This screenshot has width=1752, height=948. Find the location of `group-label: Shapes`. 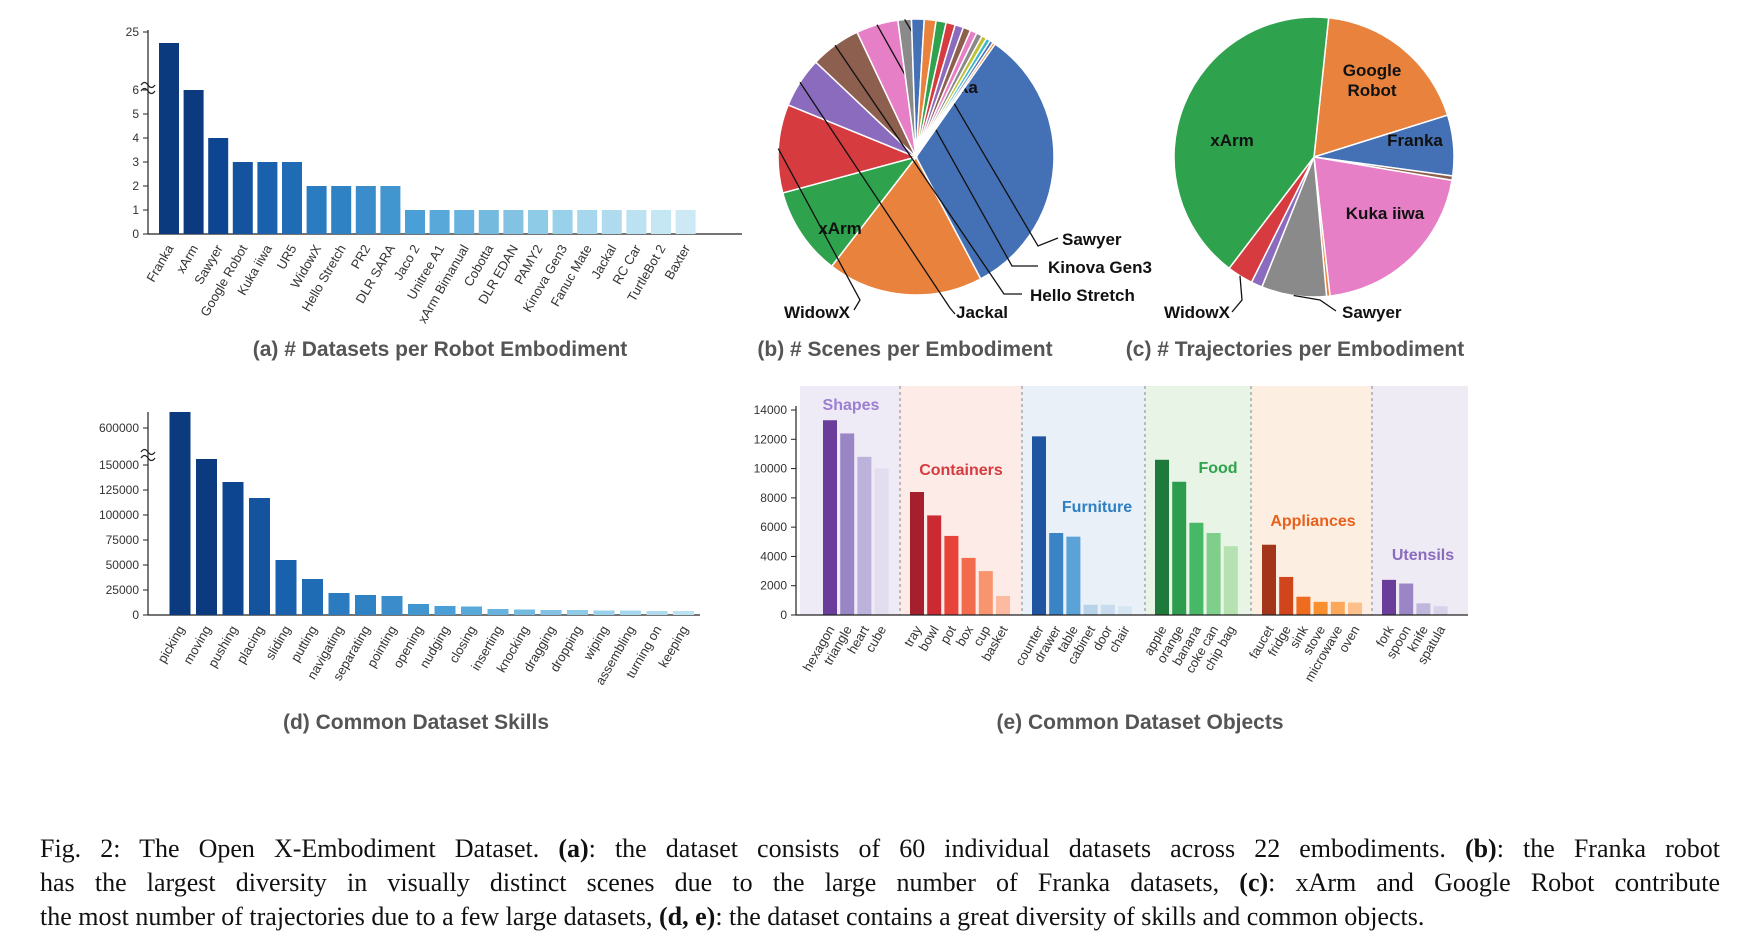

group-label: Shapes is located at coordinates (851, 405).